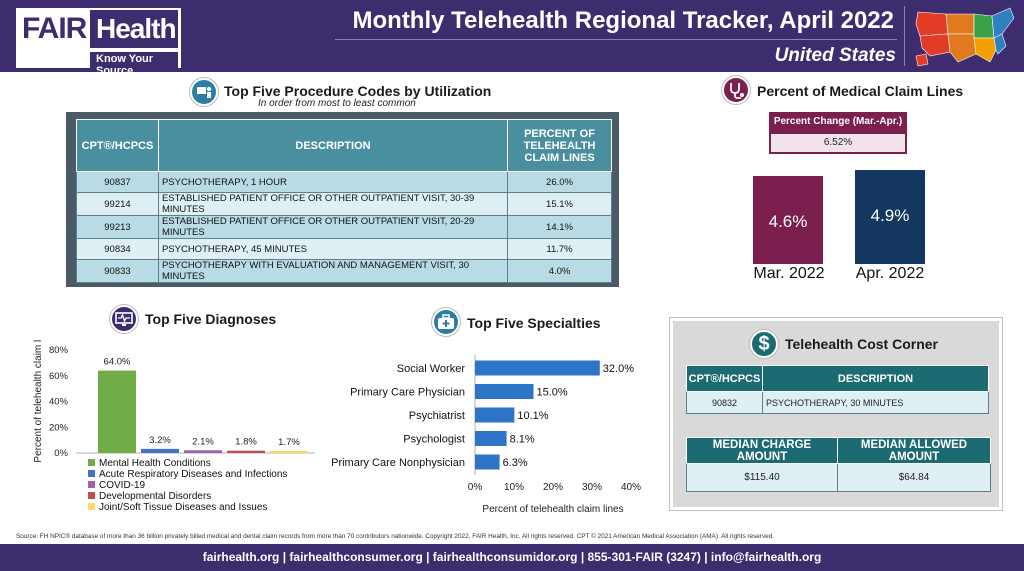 This screenshot has width=1024, height=571. Describe the element at coordinates (38, 401) in the screenshot. I see `diagnoses-y-axis-label: Percent of telehealth claim lines` at that location.